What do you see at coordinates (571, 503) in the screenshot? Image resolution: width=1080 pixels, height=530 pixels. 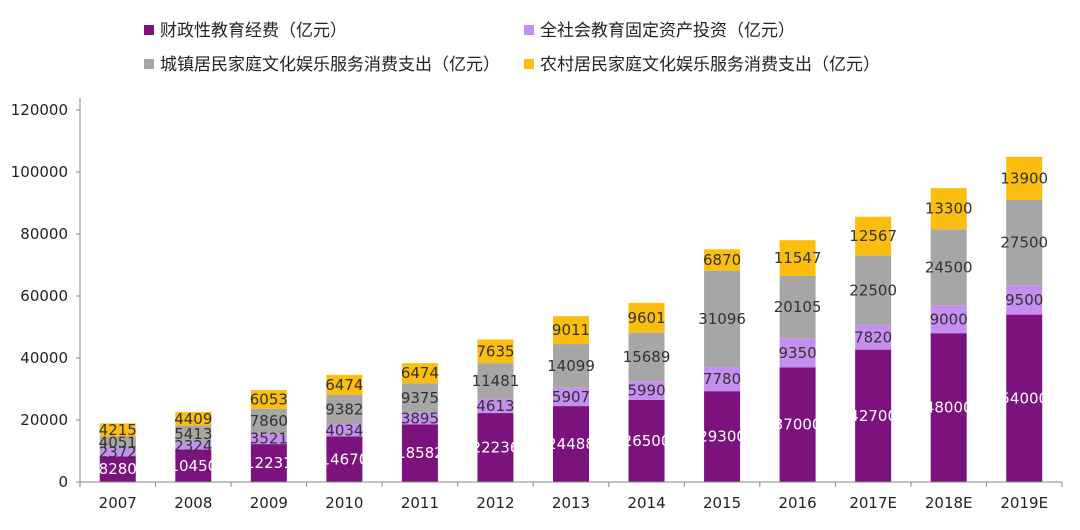 I see `x-tick-label: 2013` at bounding box center [571, 503].